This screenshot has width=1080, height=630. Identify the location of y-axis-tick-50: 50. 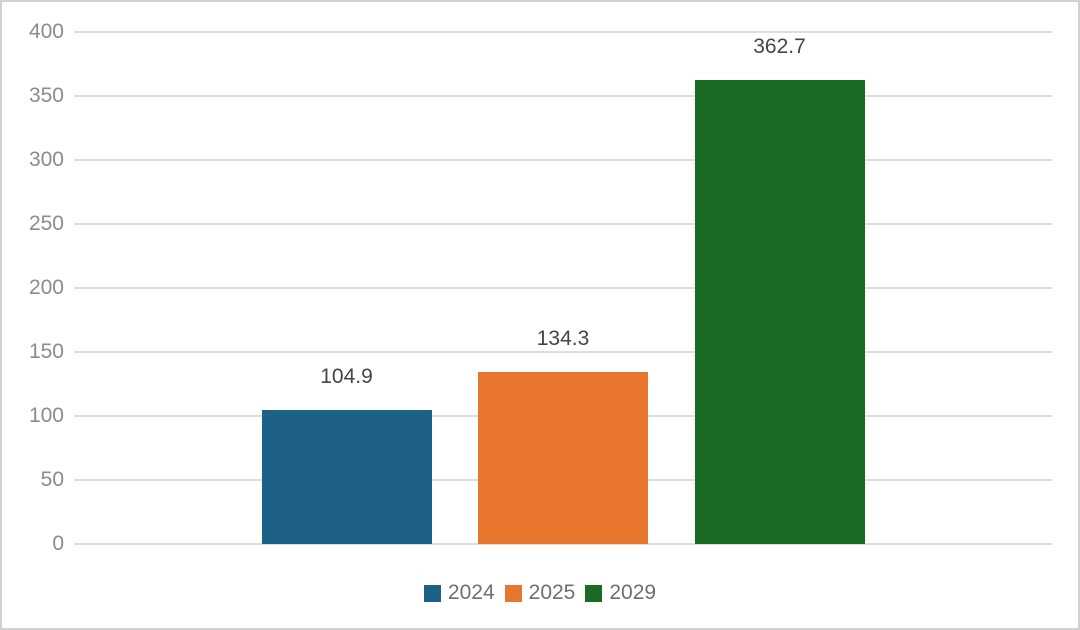
(52, 479).